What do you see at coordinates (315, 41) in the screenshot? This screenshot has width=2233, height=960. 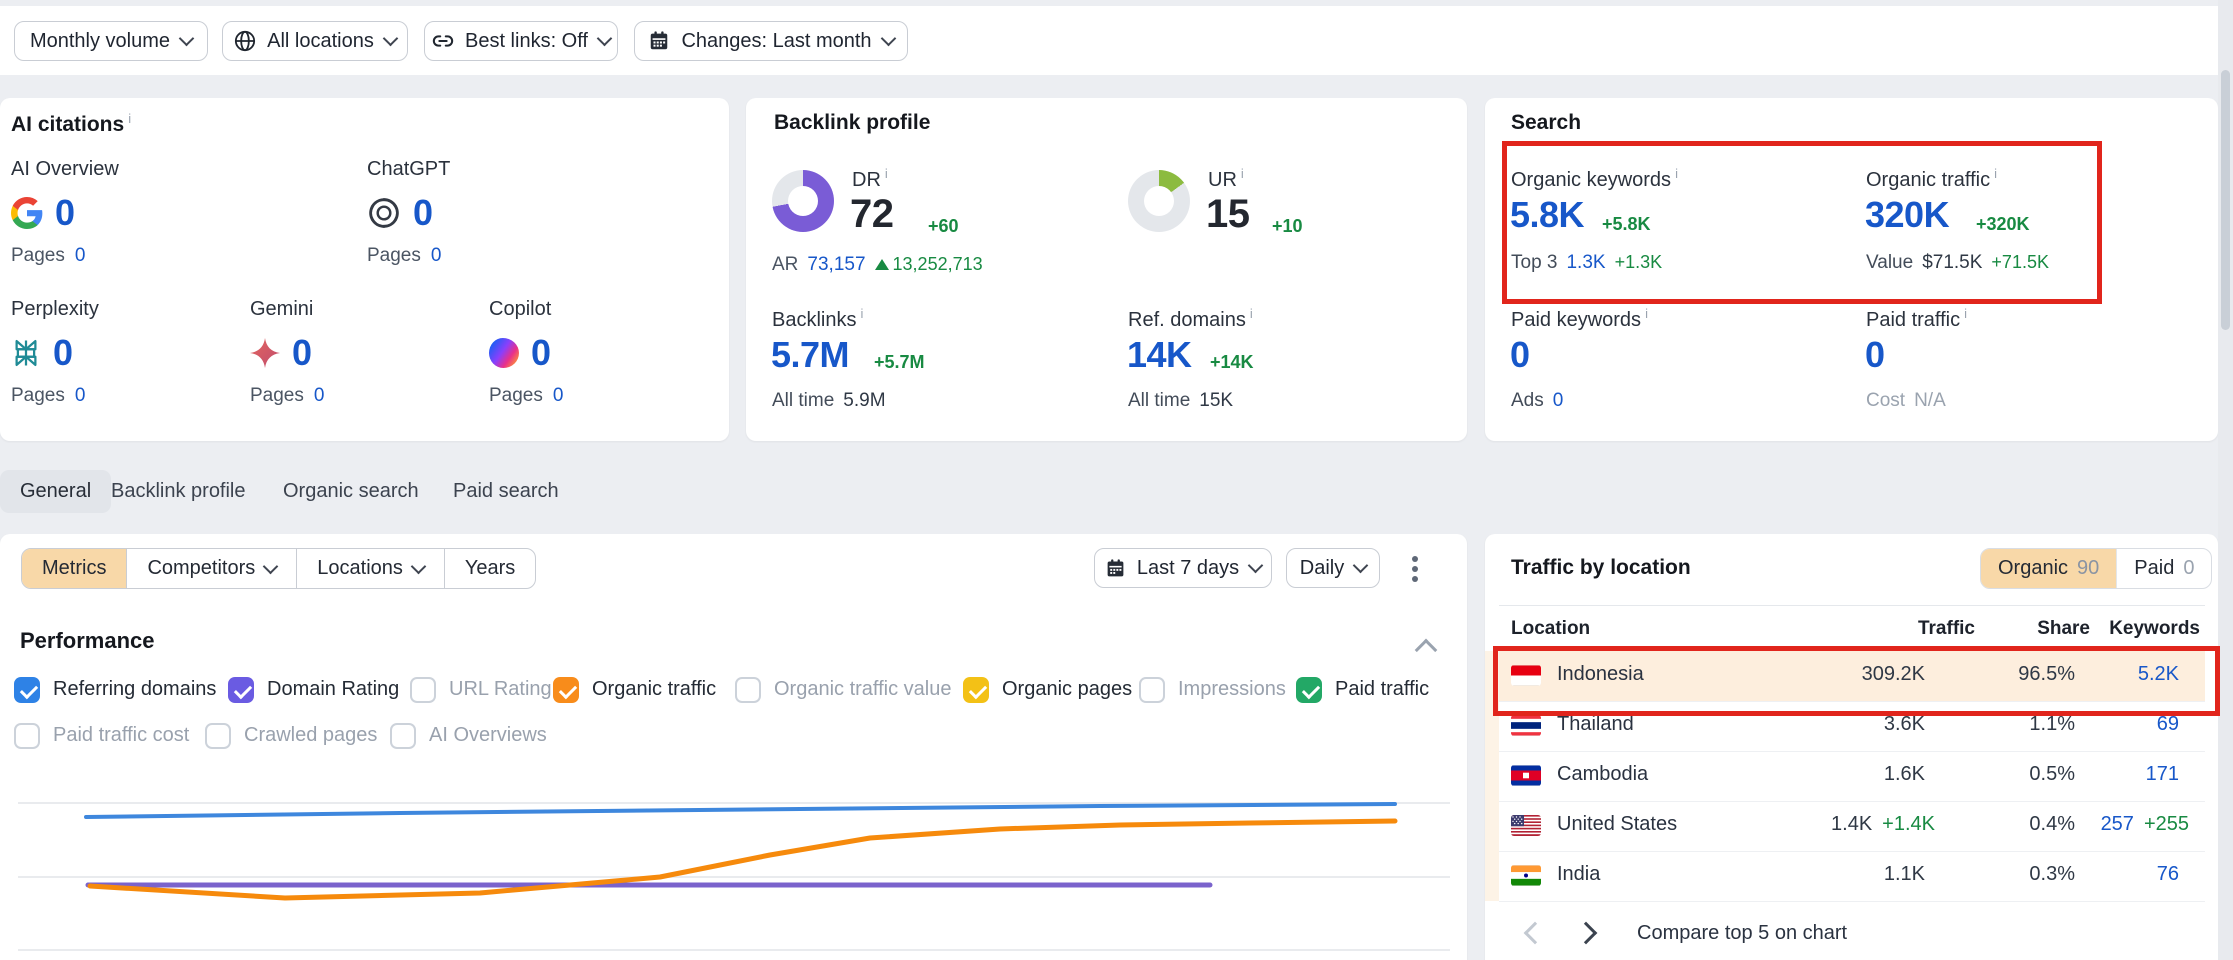 I see `locations-dropdown: All locations` at bounding box center [315, 41].